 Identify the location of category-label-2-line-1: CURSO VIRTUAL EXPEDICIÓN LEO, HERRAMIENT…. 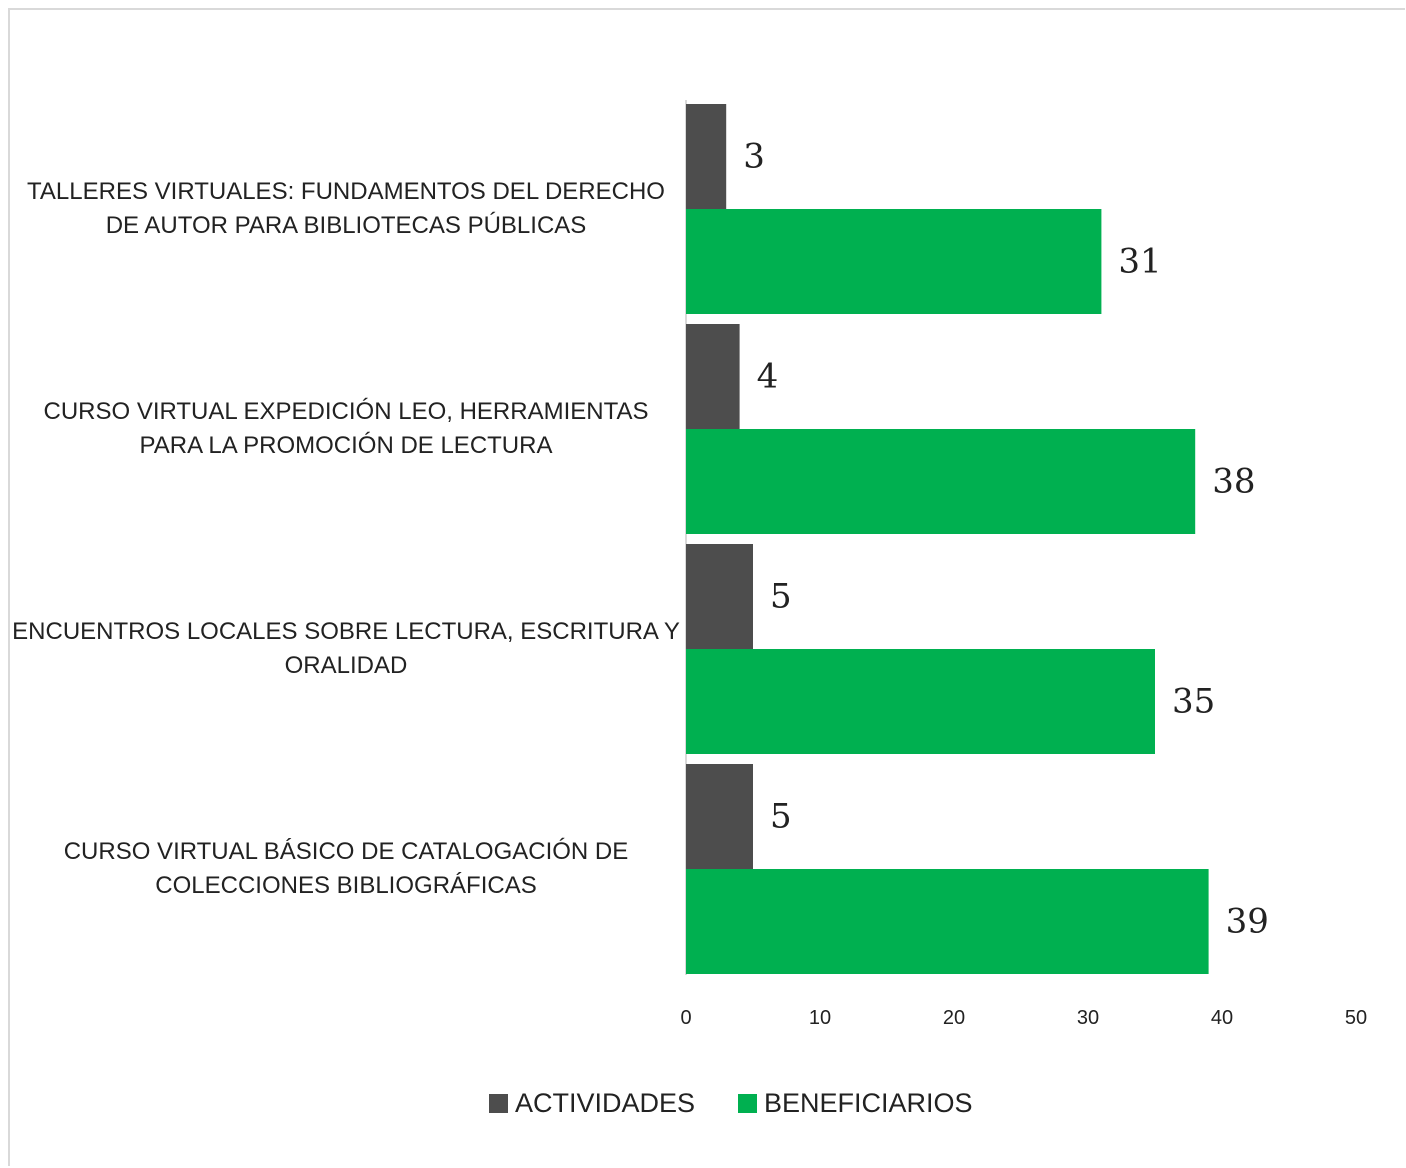
(345, 411).